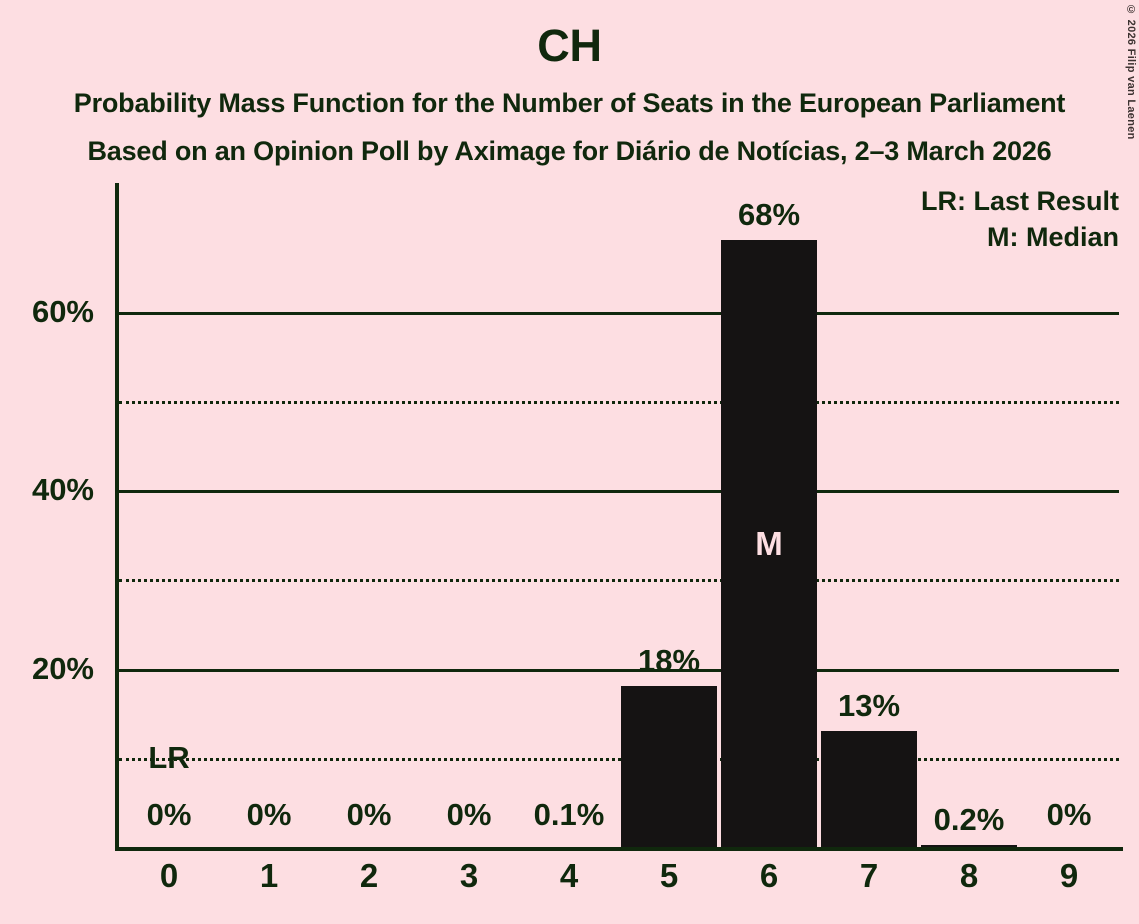 The height and width of the screenshot is (924, 1139). Describe the element at coordinates (869, 875) in the screenshot. I see `x-axis-tick-label: 7` at that location.